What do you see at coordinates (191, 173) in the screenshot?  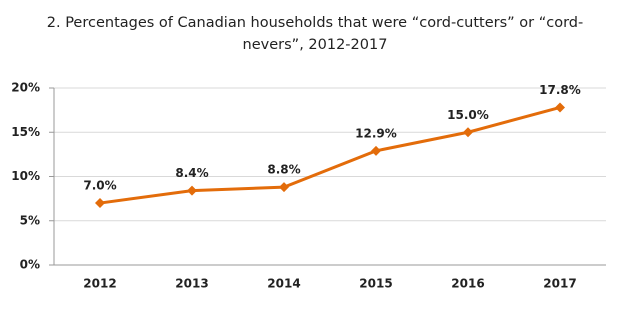 I see `data-label: 8.4%` at bounding box center [191, 173].